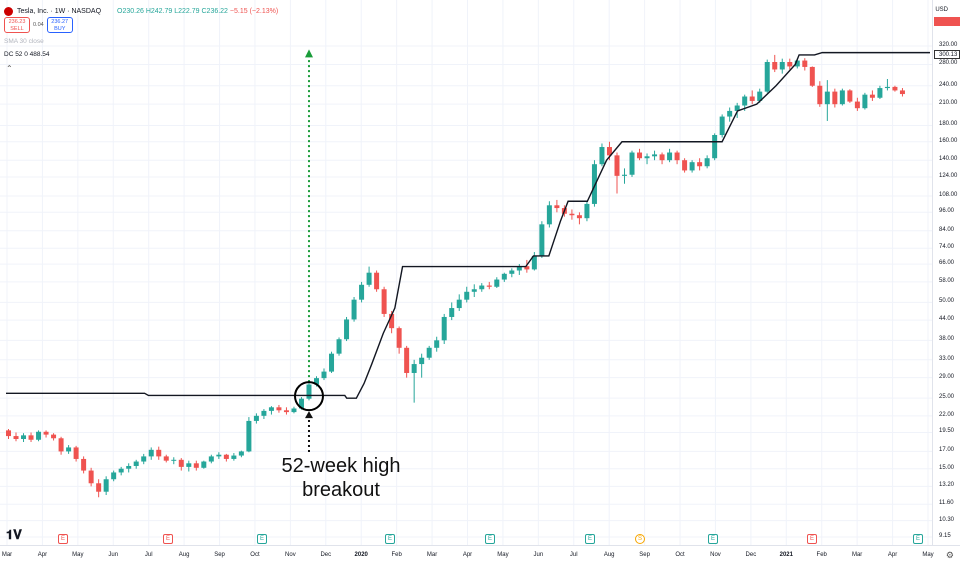 This screenshot has height=564, width=960. I want to click on price-tick: 9.15, so click(945, 536).